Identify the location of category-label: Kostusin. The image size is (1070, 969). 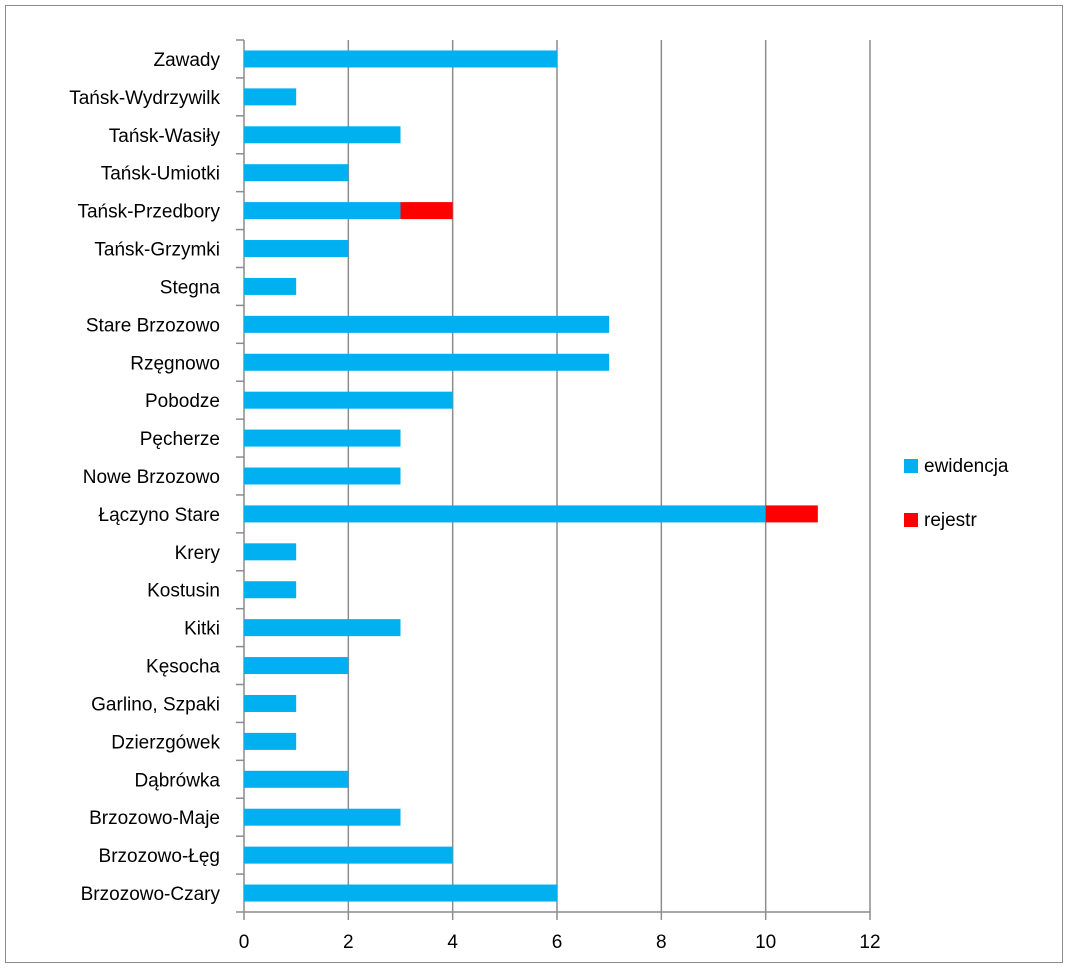
(183, 591).